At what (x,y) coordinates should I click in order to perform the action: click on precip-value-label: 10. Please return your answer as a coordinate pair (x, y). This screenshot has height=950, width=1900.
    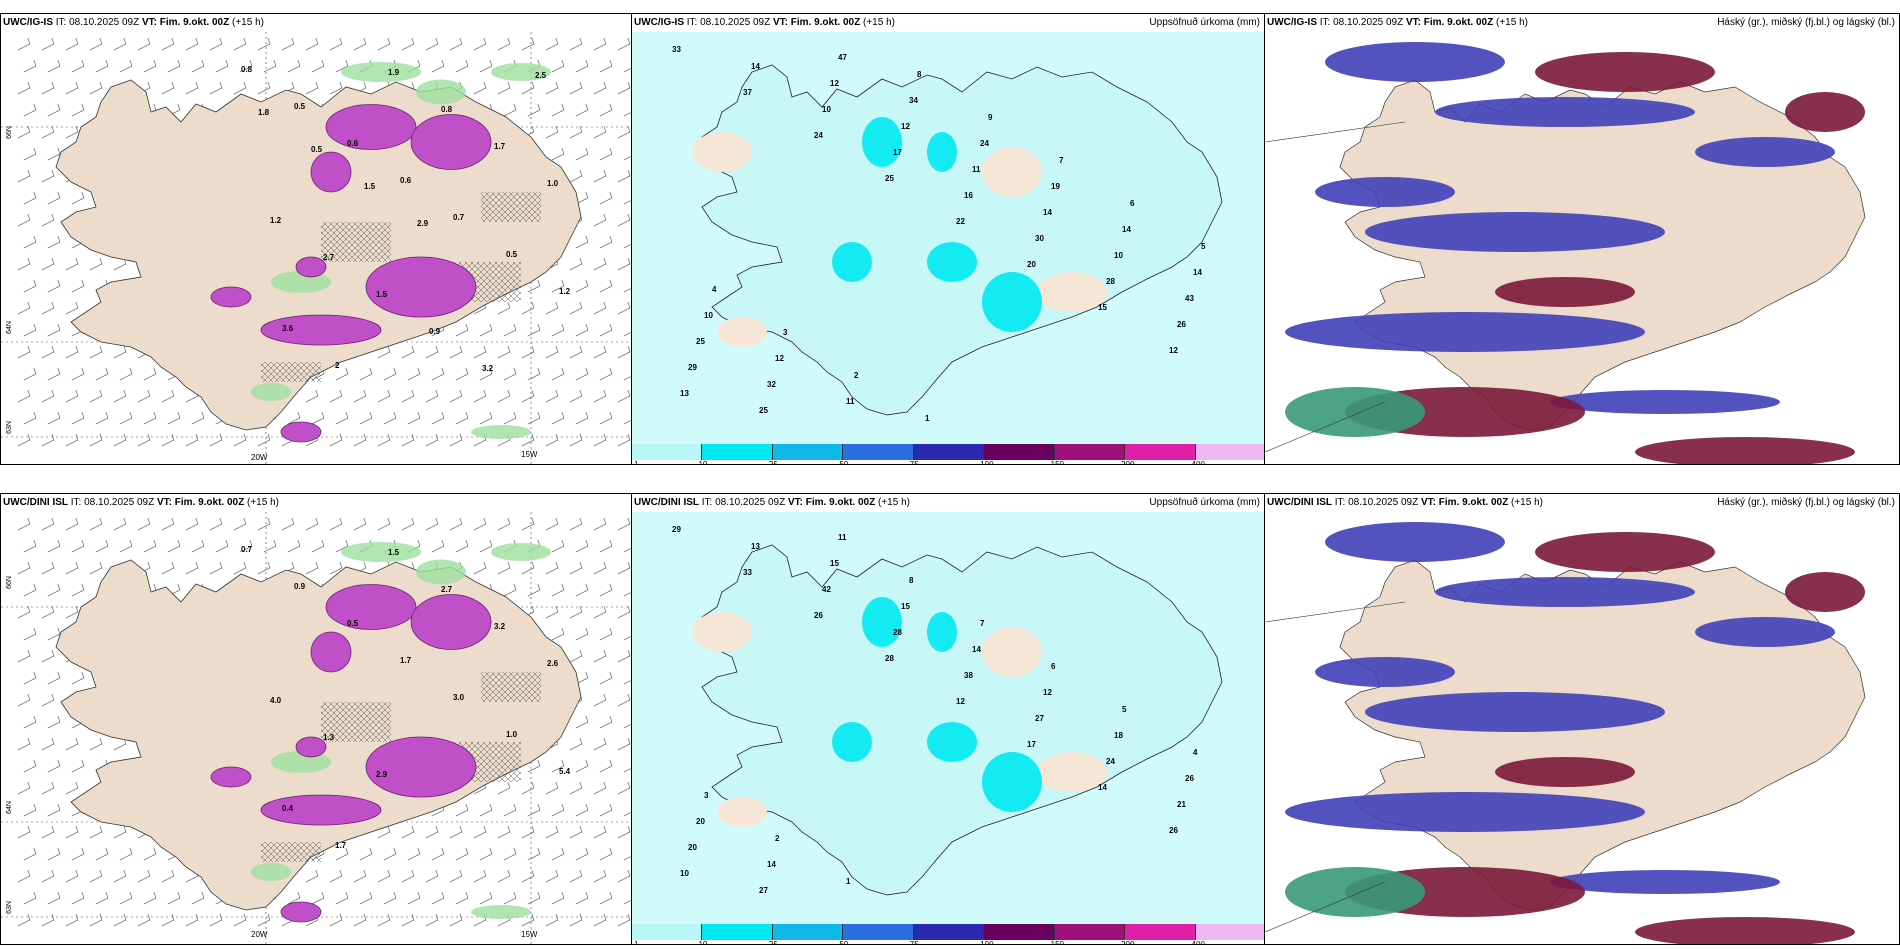
    Looking at the image, I should click on (708, 315).